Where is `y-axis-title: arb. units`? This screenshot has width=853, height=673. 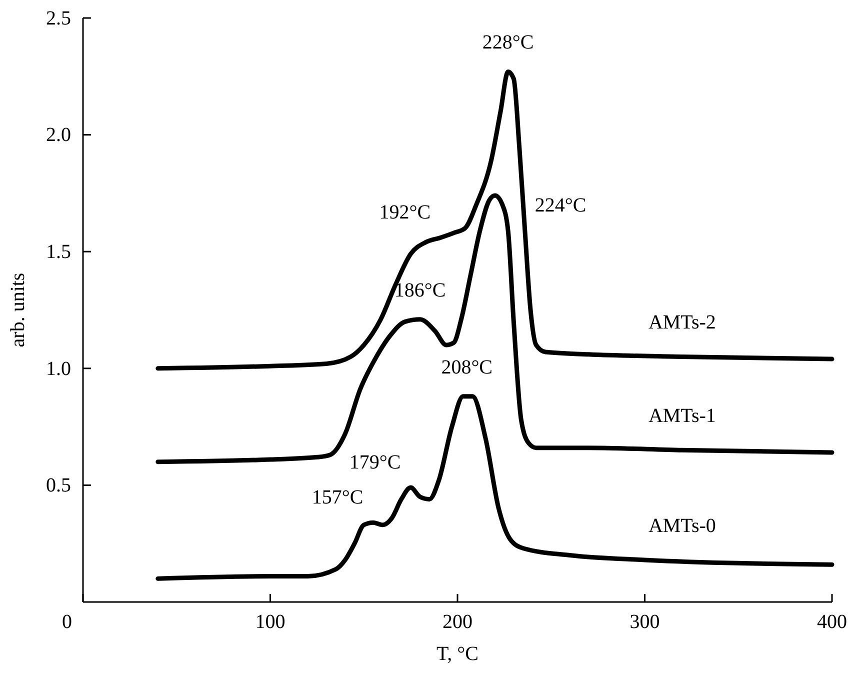
y-axis-title: arb. units is located at coordinates (18, 310).